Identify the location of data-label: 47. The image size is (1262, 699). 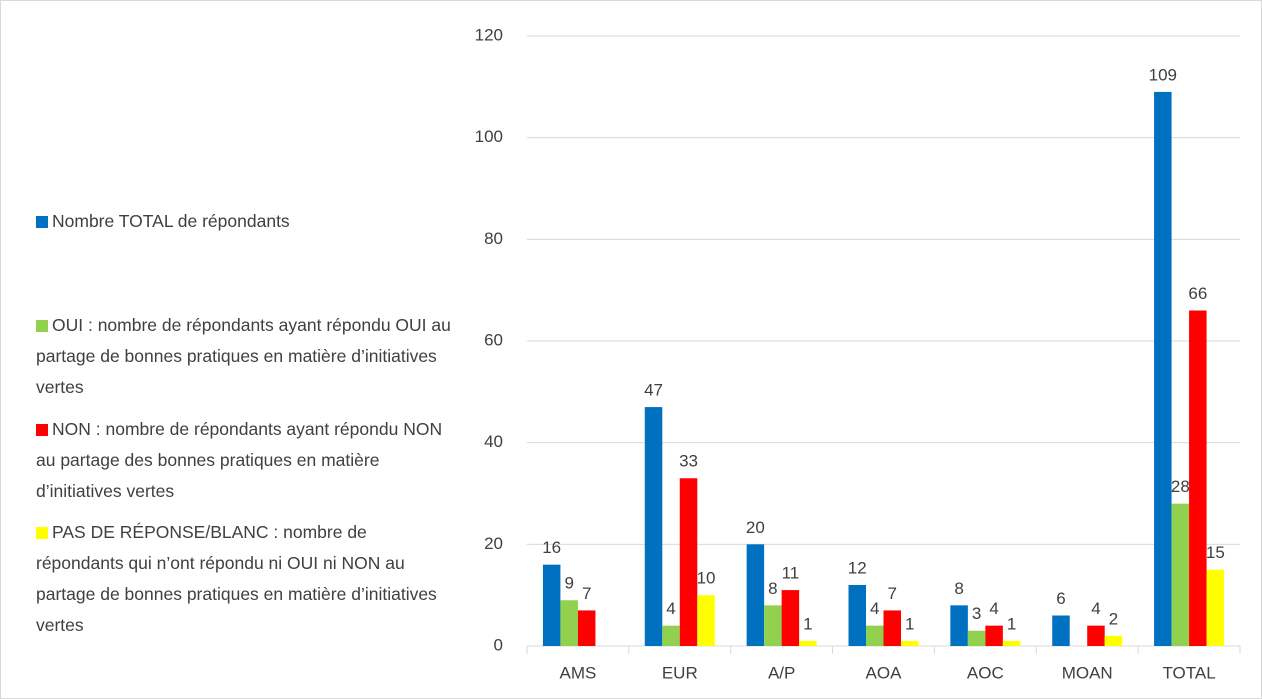
(653, 390).